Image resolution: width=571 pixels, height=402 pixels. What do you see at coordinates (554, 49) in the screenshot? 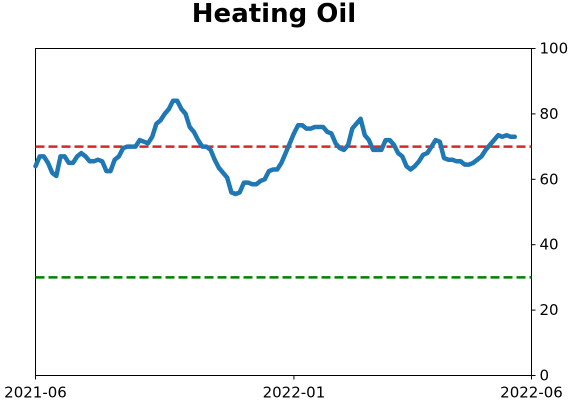
I see `y-tick-label: 100` at bounding box center [554, 49].